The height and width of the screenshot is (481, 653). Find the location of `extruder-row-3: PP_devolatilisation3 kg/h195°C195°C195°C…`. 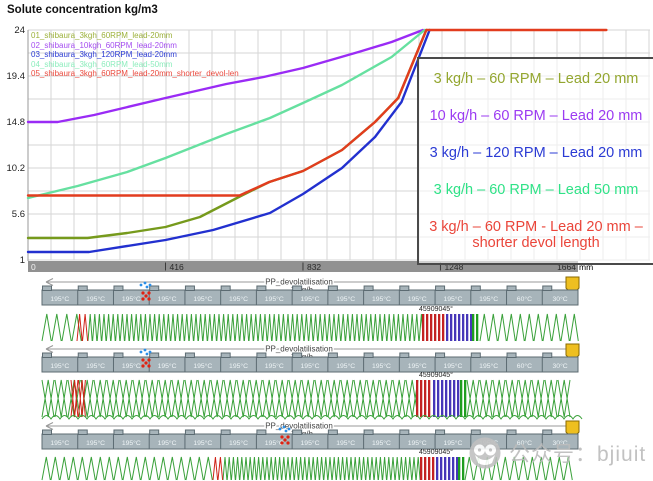

extruder-row-3: PP_devolatilisation3 kg/h195°C195°C195°C… is located at coordinates (310, 450).